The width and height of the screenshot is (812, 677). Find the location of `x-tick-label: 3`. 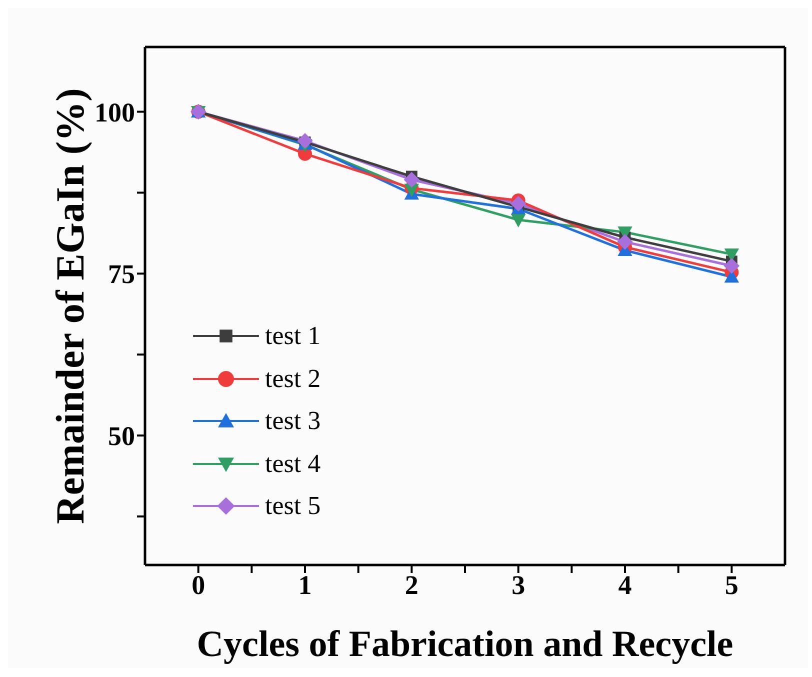

x-tick-label: 3 is located at coordinates (519, 585).